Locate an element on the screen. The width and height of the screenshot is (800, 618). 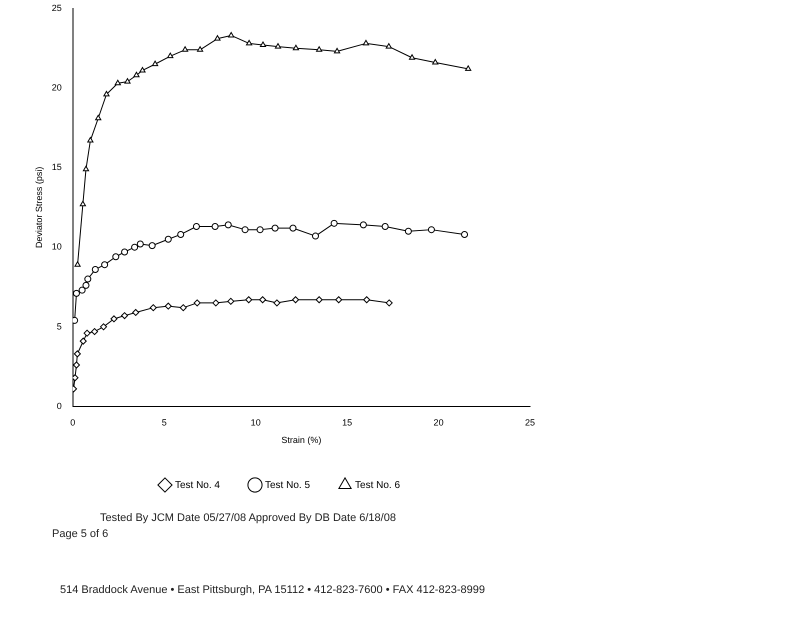
x-tick-label: 10 is located at coordinates (255, 422).